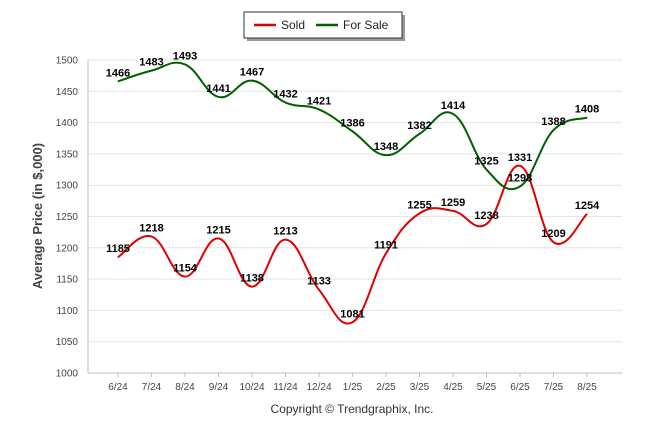 The width and height of the screenshot is (646, 434). I want to click on y-tick-label: 1500, so click(67, 61).